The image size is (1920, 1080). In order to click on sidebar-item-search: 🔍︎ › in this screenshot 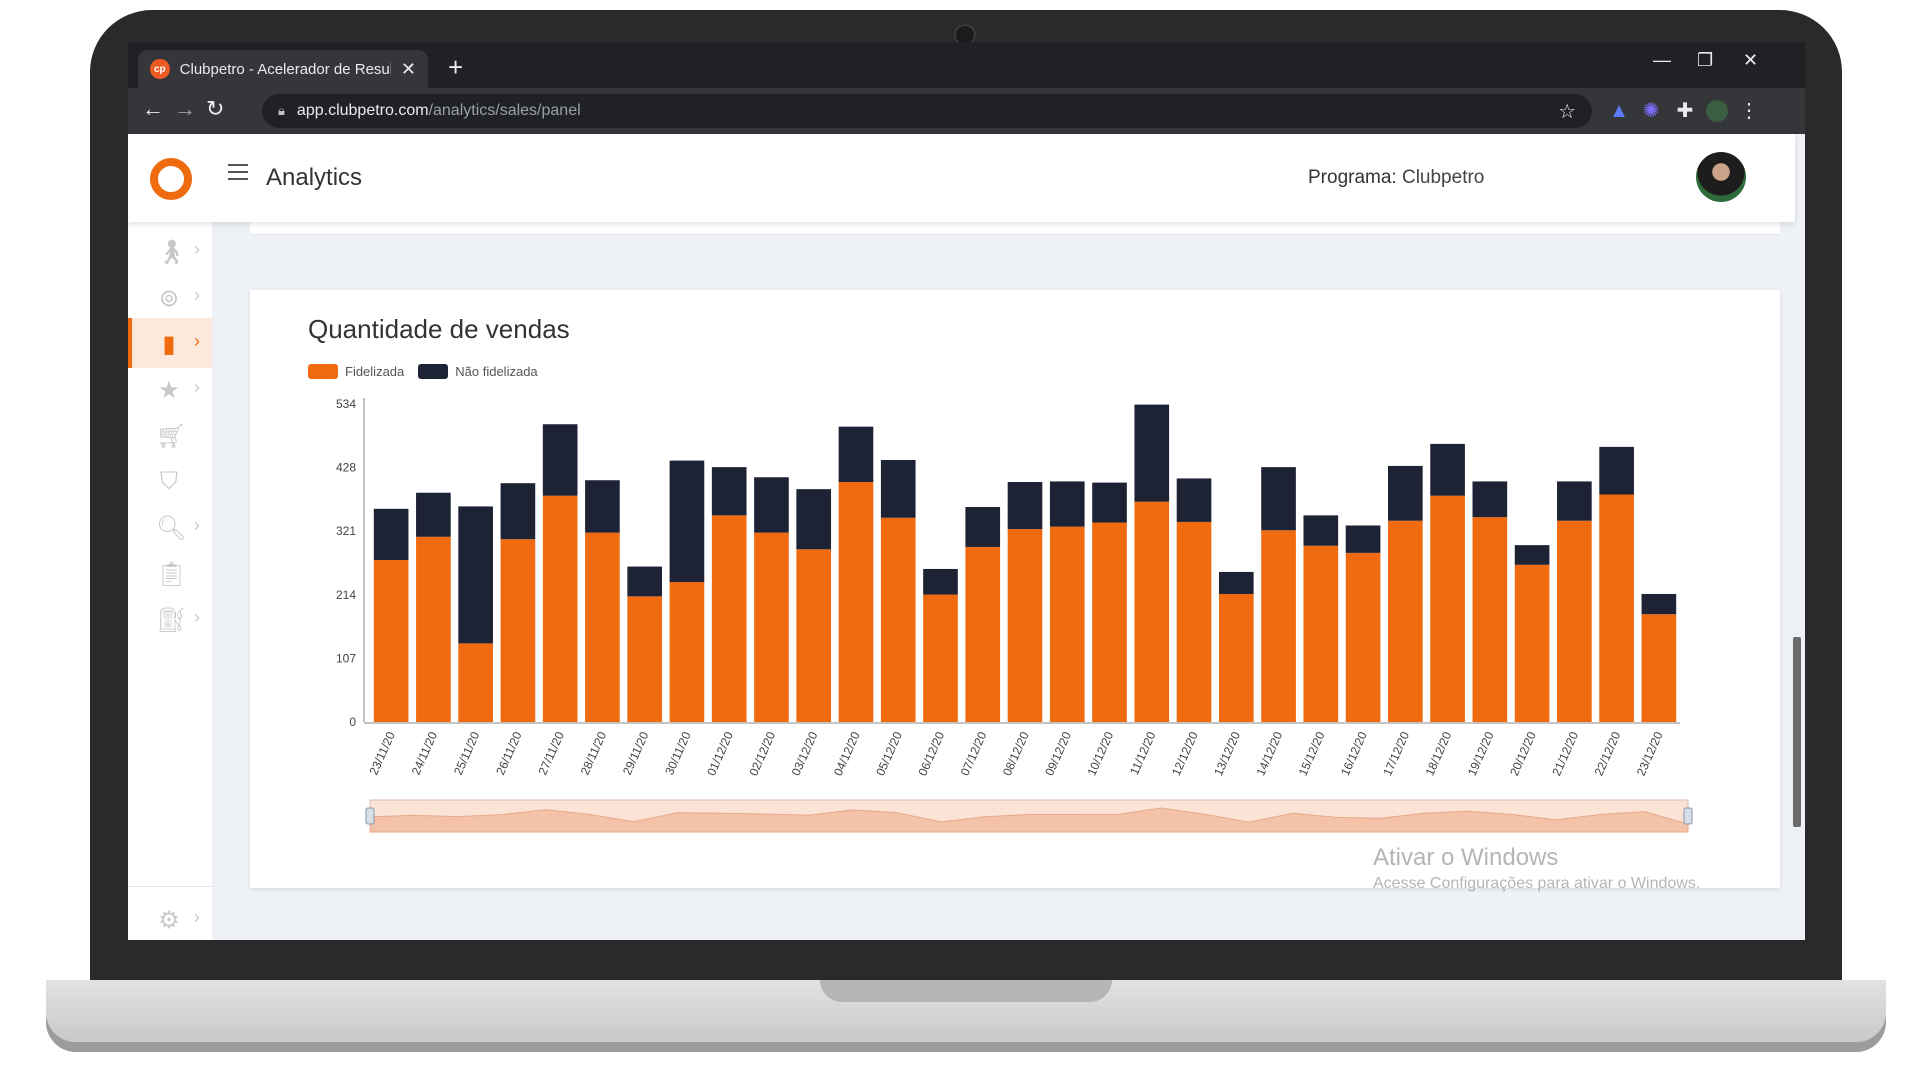, I will do `click(170, 527)`.